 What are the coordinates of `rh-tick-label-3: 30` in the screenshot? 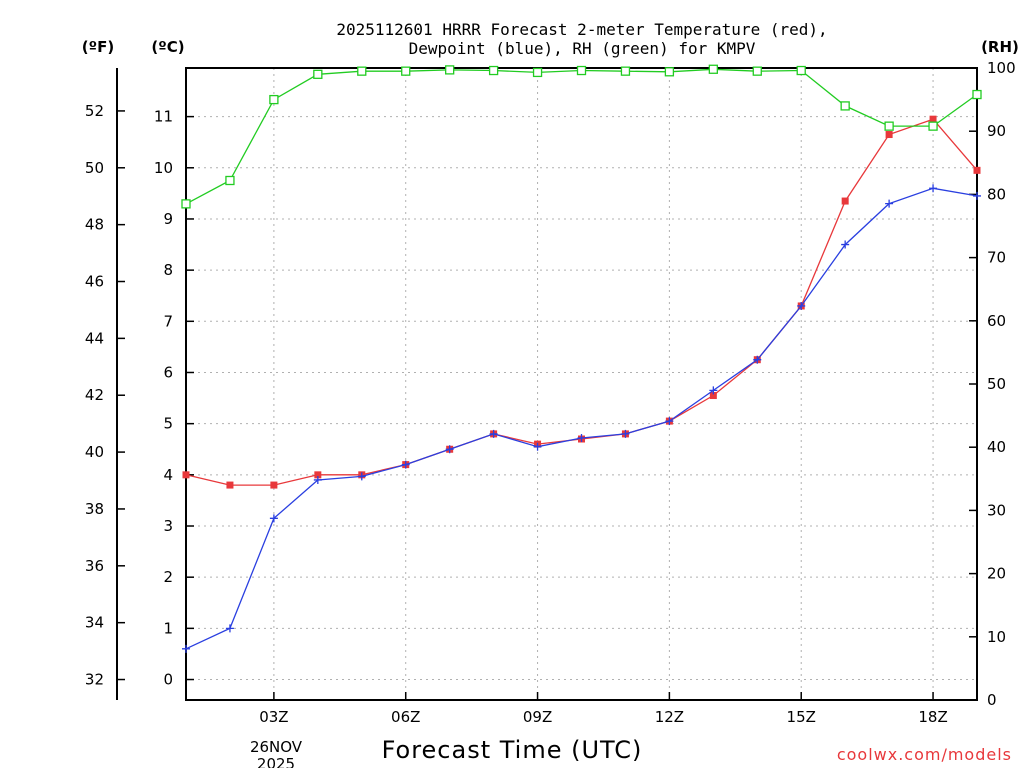 It's located at (996, 510).